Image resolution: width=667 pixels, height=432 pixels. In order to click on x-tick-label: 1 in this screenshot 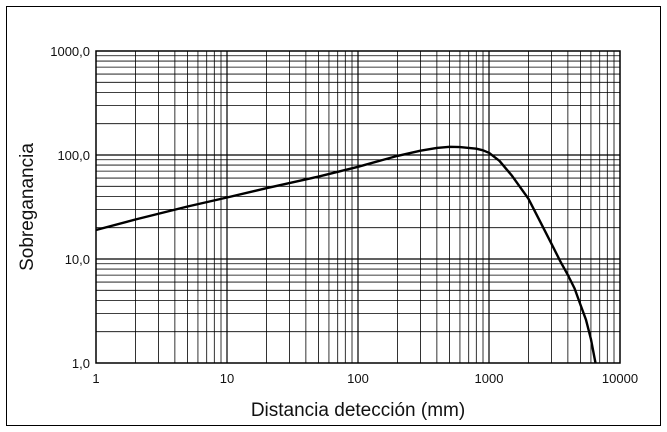, I will do `click(95, 378)`.